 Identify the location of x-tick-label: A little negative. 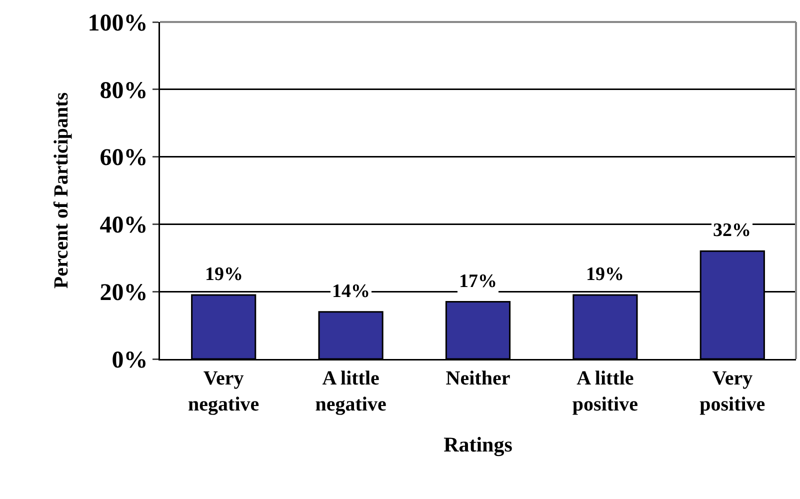
(350, 392).